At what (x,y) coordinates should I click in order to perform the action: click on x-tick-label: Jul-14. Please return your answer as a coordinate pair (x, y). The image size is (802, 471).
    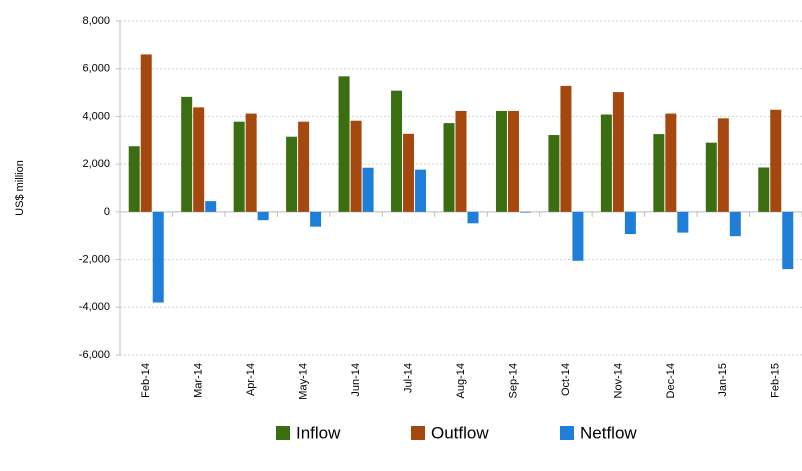
    Looking at the image, I should click on (408, 378).